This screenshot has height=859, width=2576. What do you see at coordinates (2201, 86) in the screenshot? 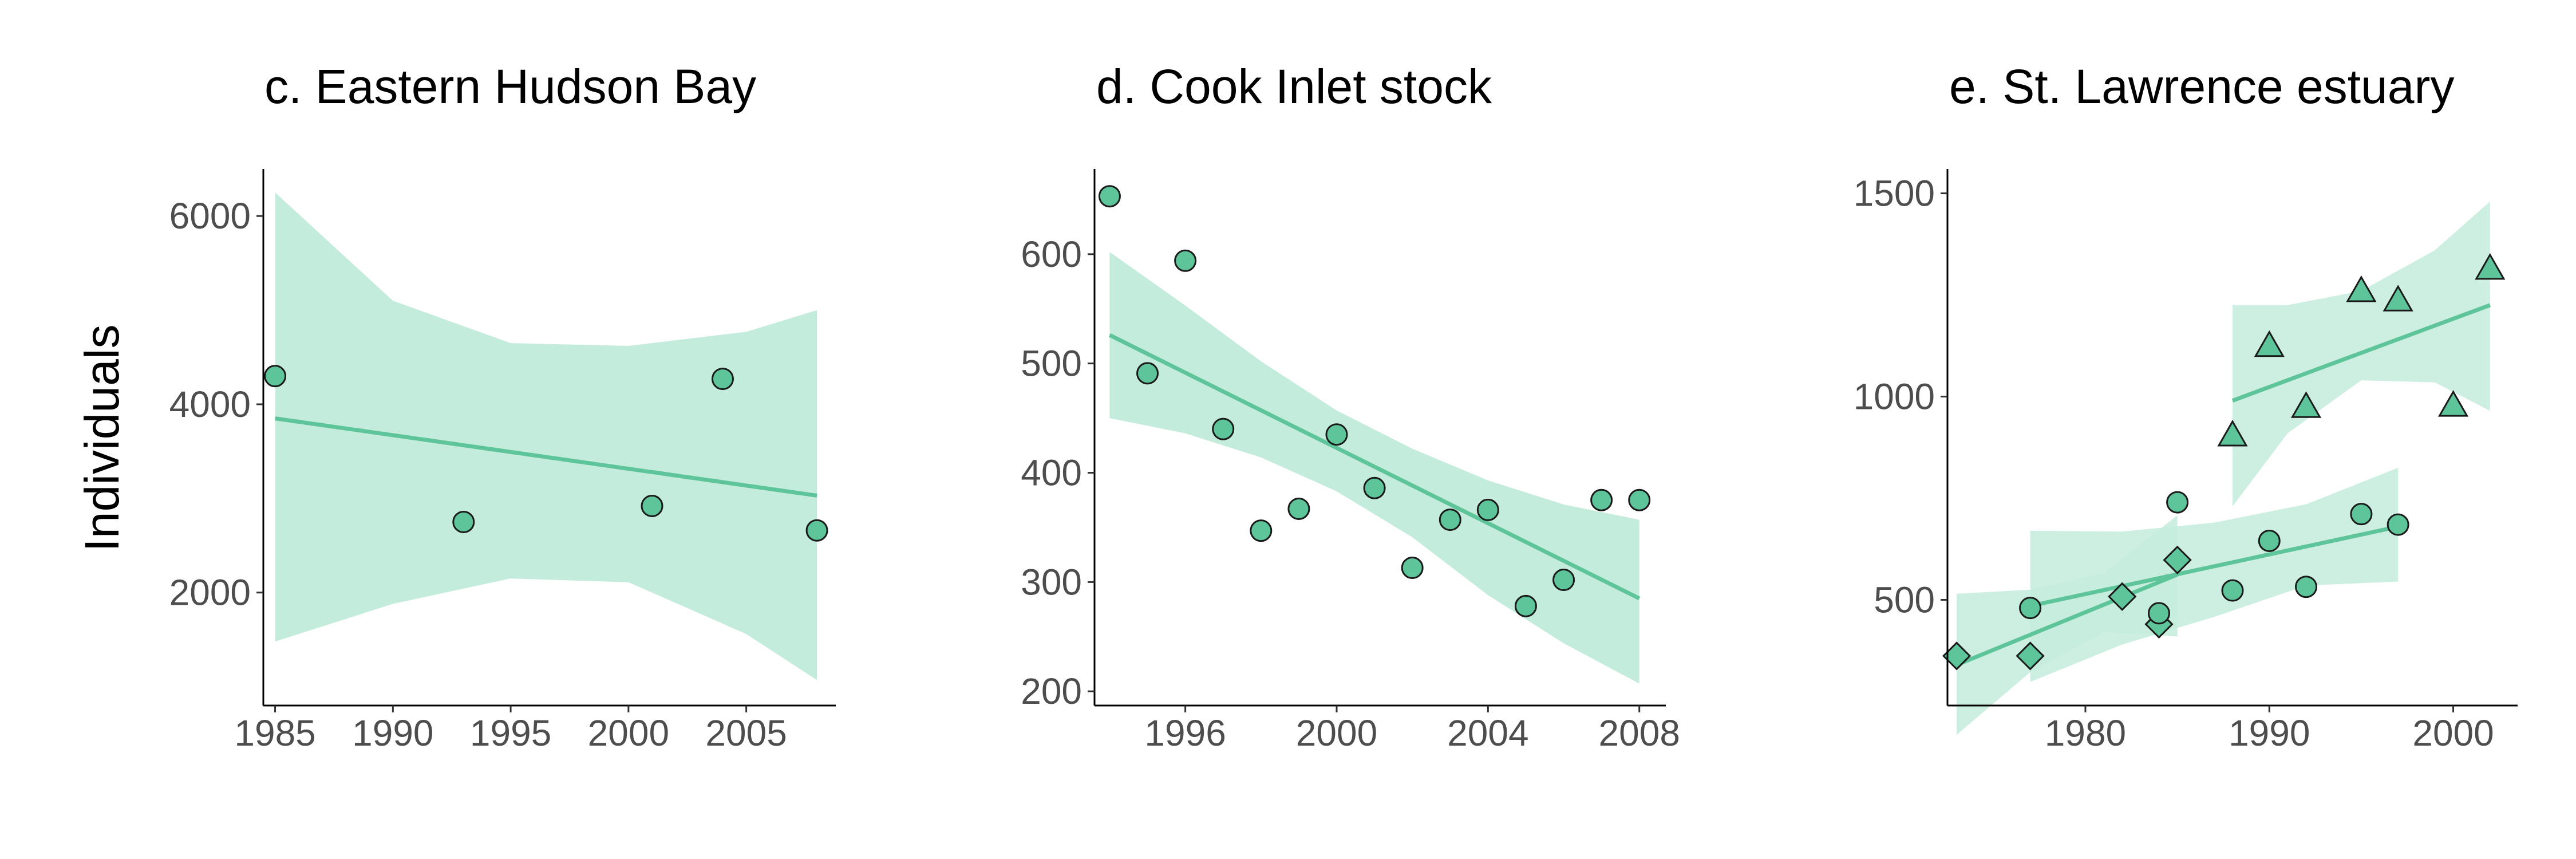
I see `panel-e-title: e. St. Lawrence estuary` at bounding box center [2201, 86].